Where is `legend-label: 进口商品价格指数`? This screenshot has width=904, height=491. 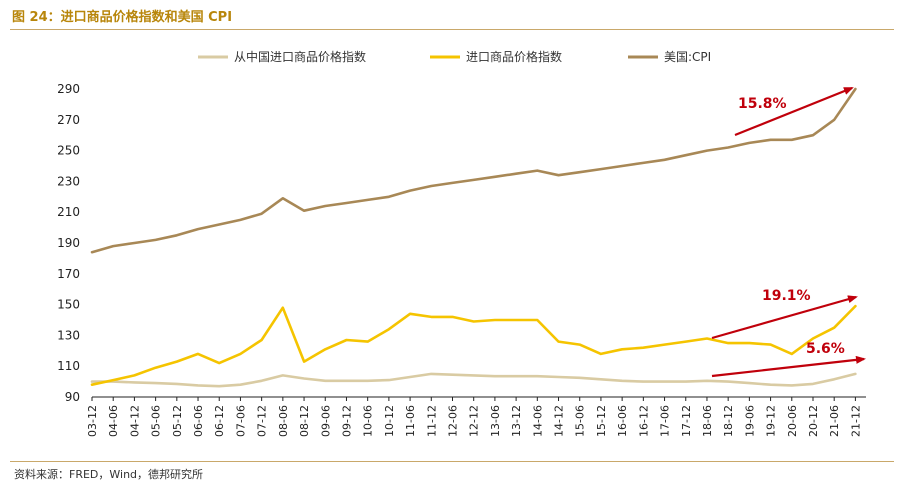
legend-label: 进口商品价格指数 is located at coordinates (514, 56).